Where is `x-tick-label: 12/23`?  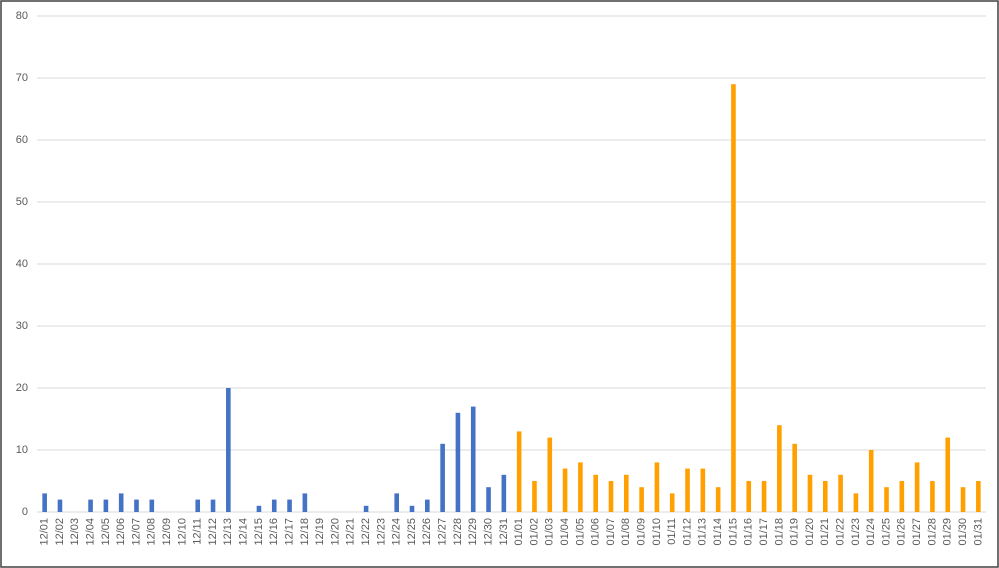 x-tick-label: 12/23 is located at coordinates (381, 532).